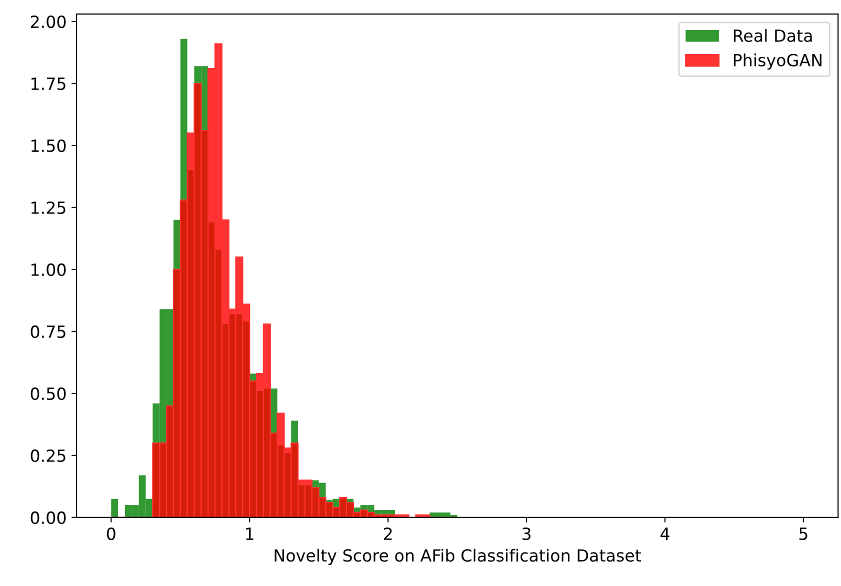  I want to click on y-tick-label: 1.25, so click(49, 207).